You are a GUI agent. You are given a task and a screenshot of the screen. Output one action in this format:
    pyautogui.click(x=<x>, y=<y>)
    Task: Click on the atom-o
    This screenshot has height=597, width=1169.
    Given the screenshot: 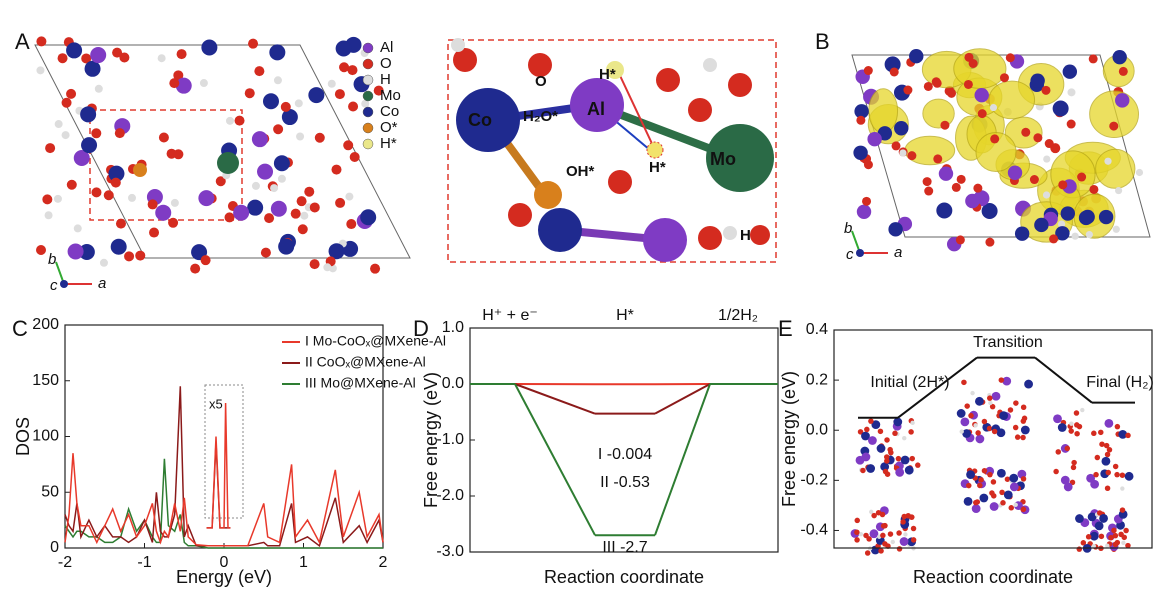 What is the action you would take?
    pyautogui.click(x=540, y=65)
    